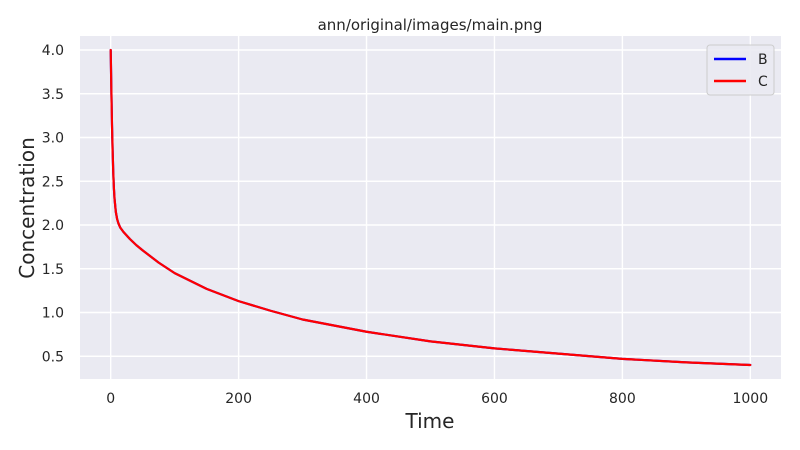  Describe the element at coordinates (53, 139) in the screenshot. I see `y-tick-label: 3.0` at that location.